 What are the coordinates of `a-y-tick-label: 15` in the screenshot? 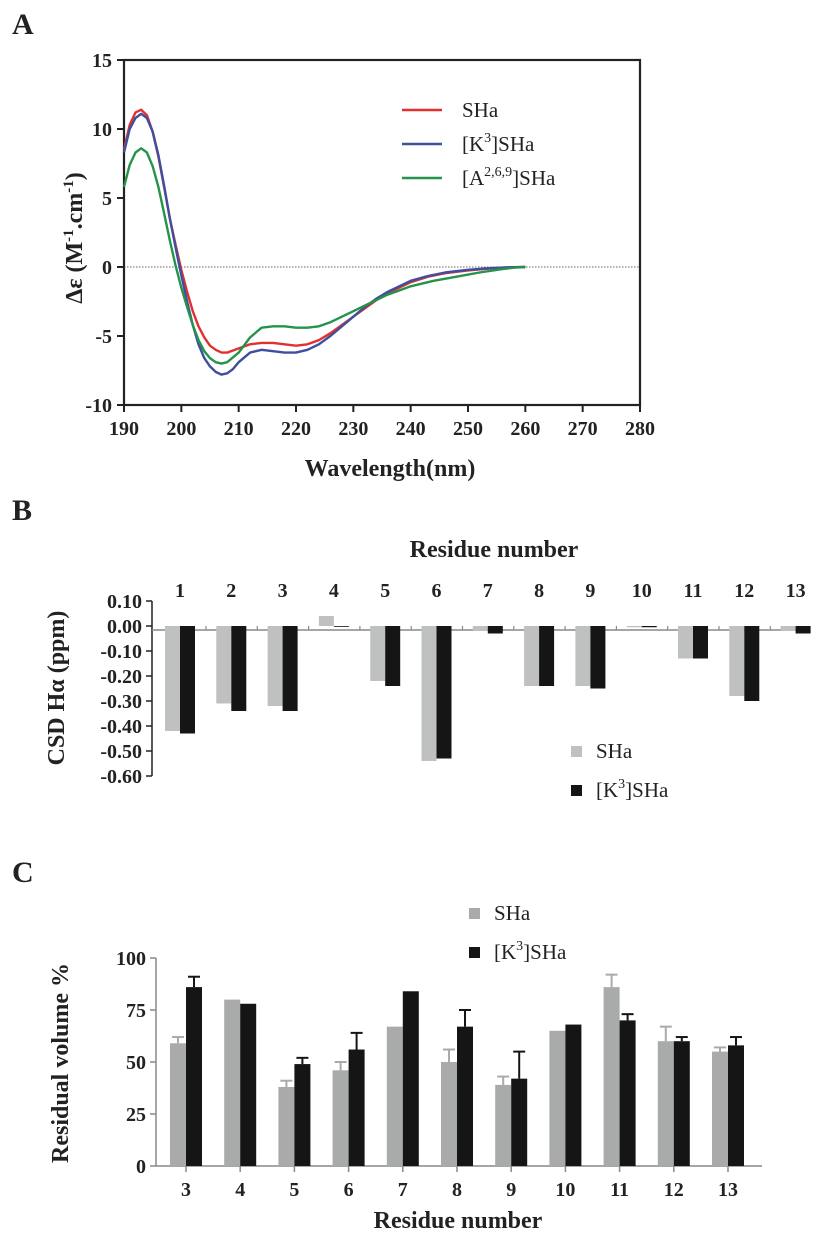 It's located at (102, 61).